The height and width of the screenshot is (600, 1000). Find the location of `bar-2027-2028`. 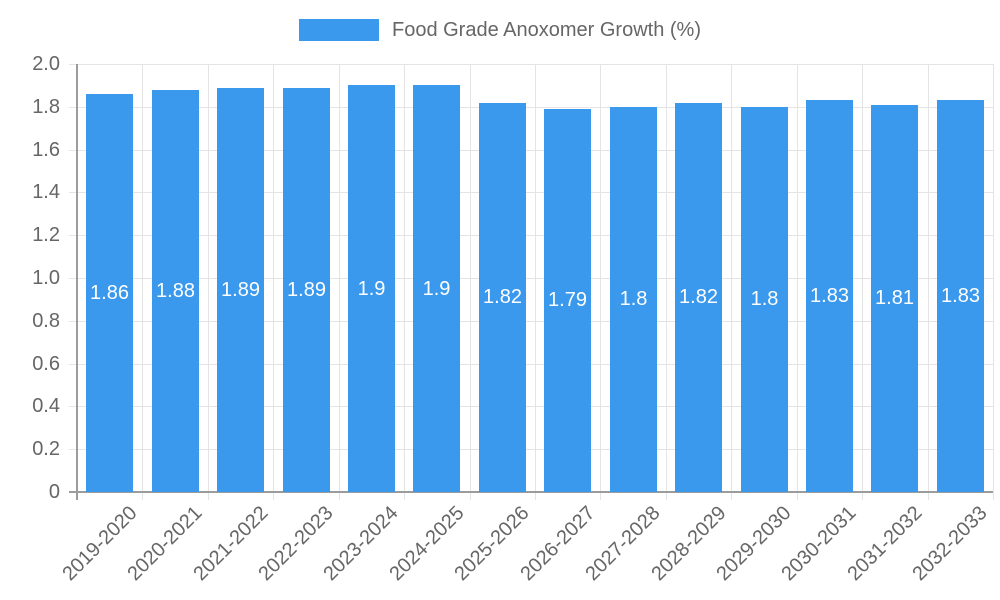

bar-2027-2028 is located at coordinates (633, 299).